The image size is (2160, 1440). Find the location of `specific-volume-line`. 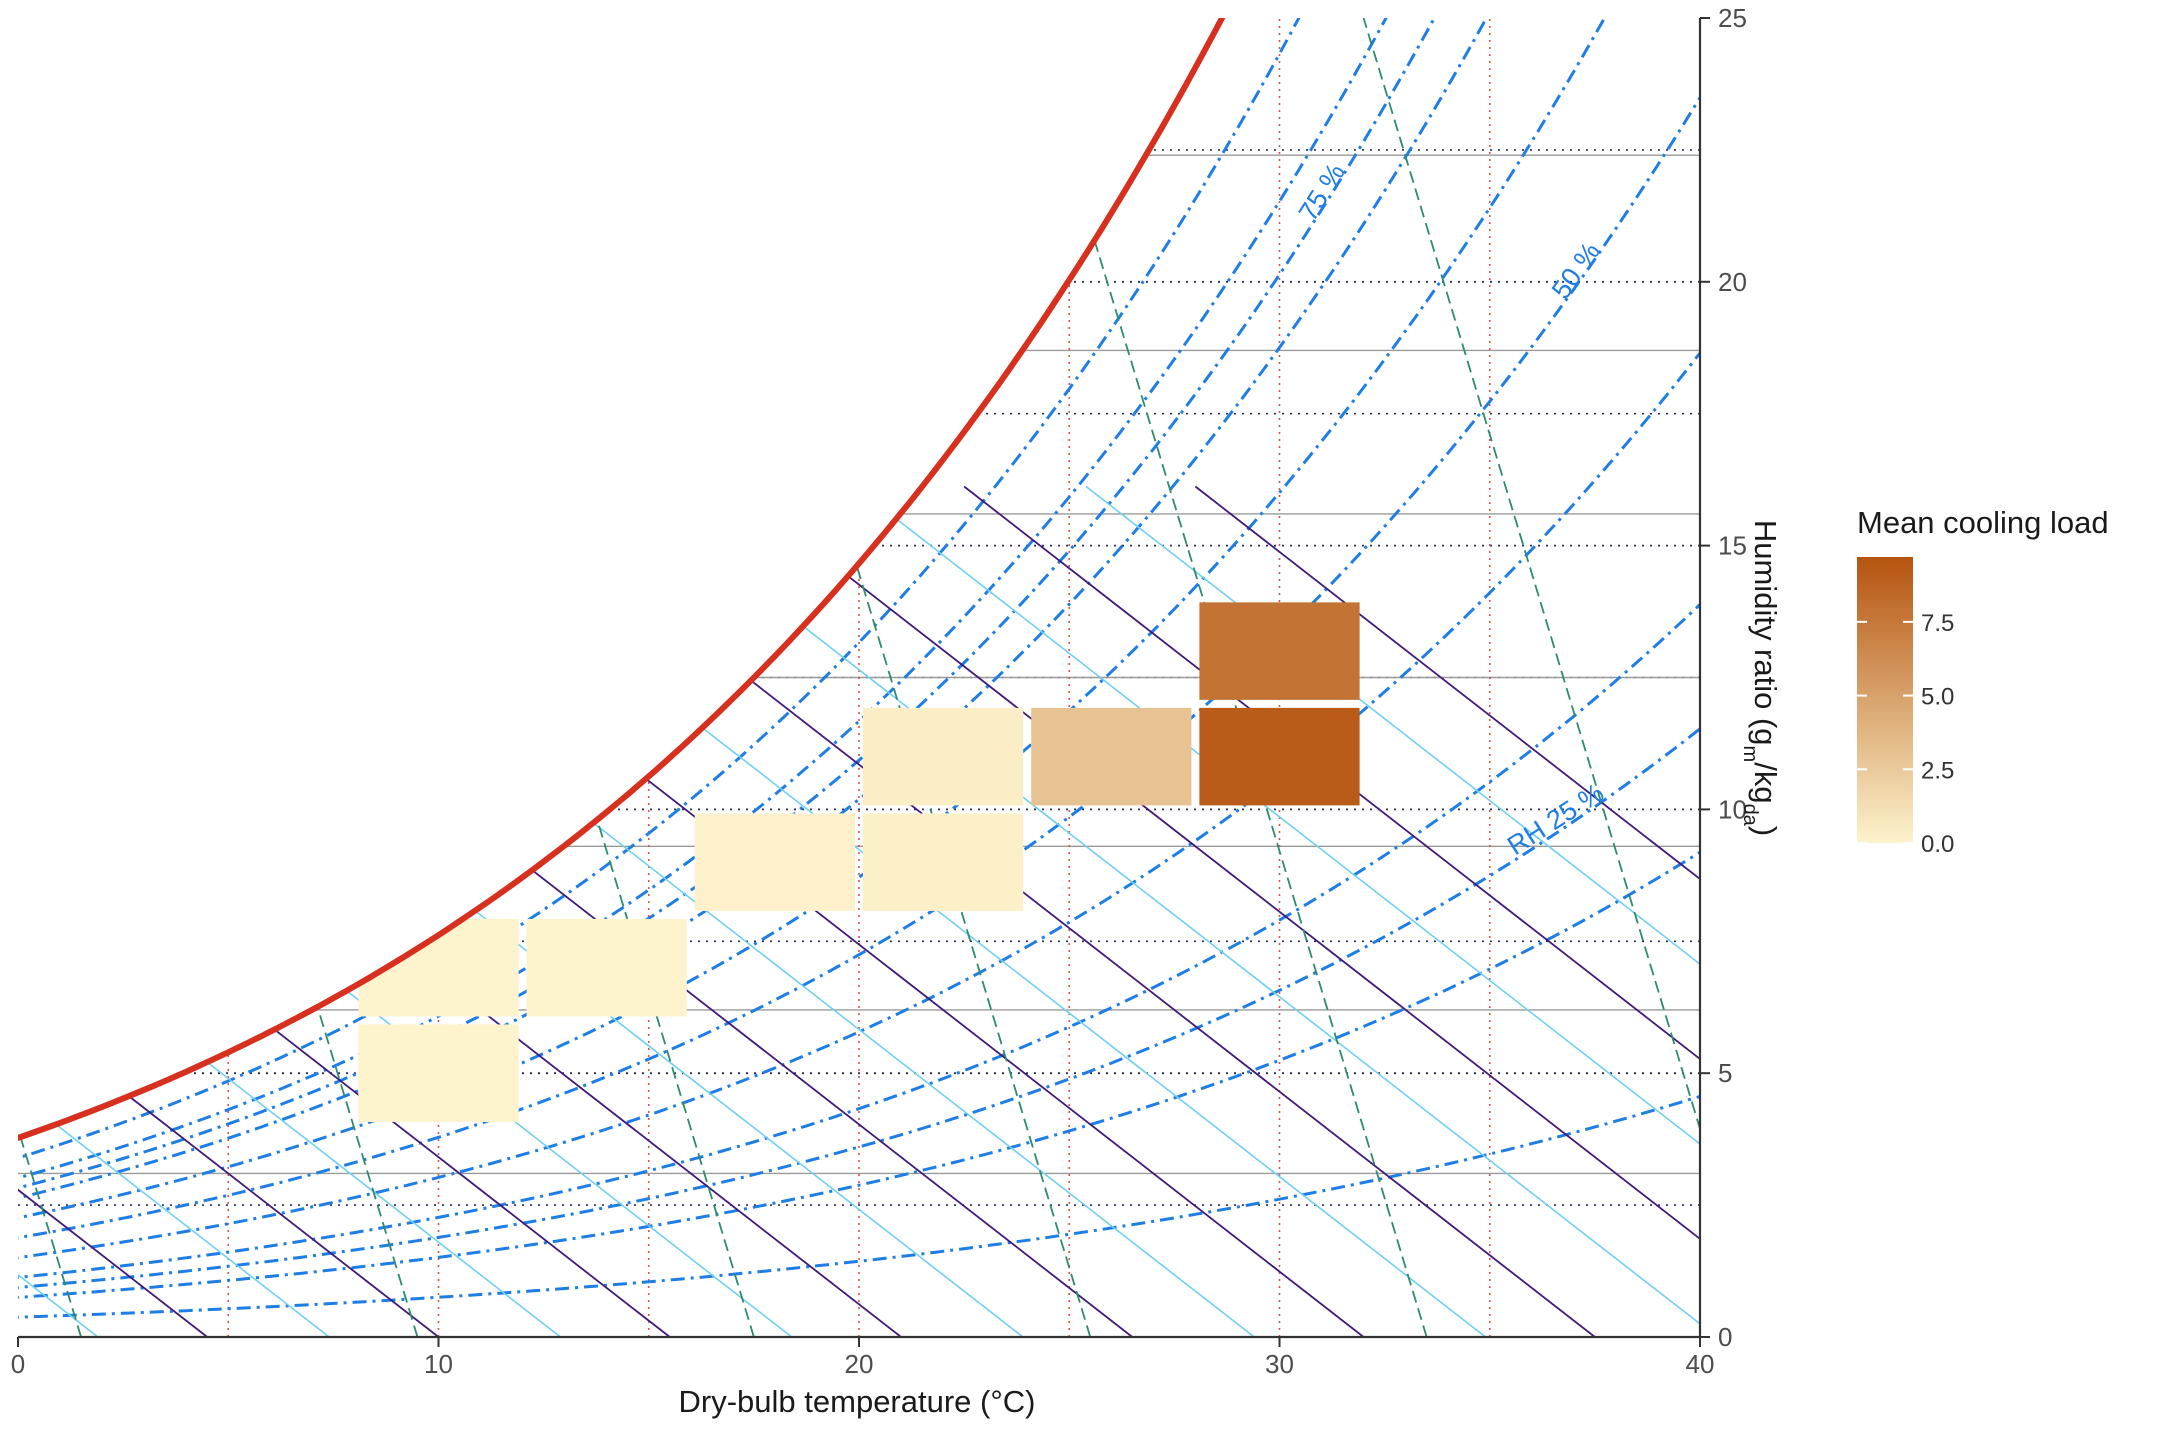

specific-volume-line is located at coordinates (1531, 575).